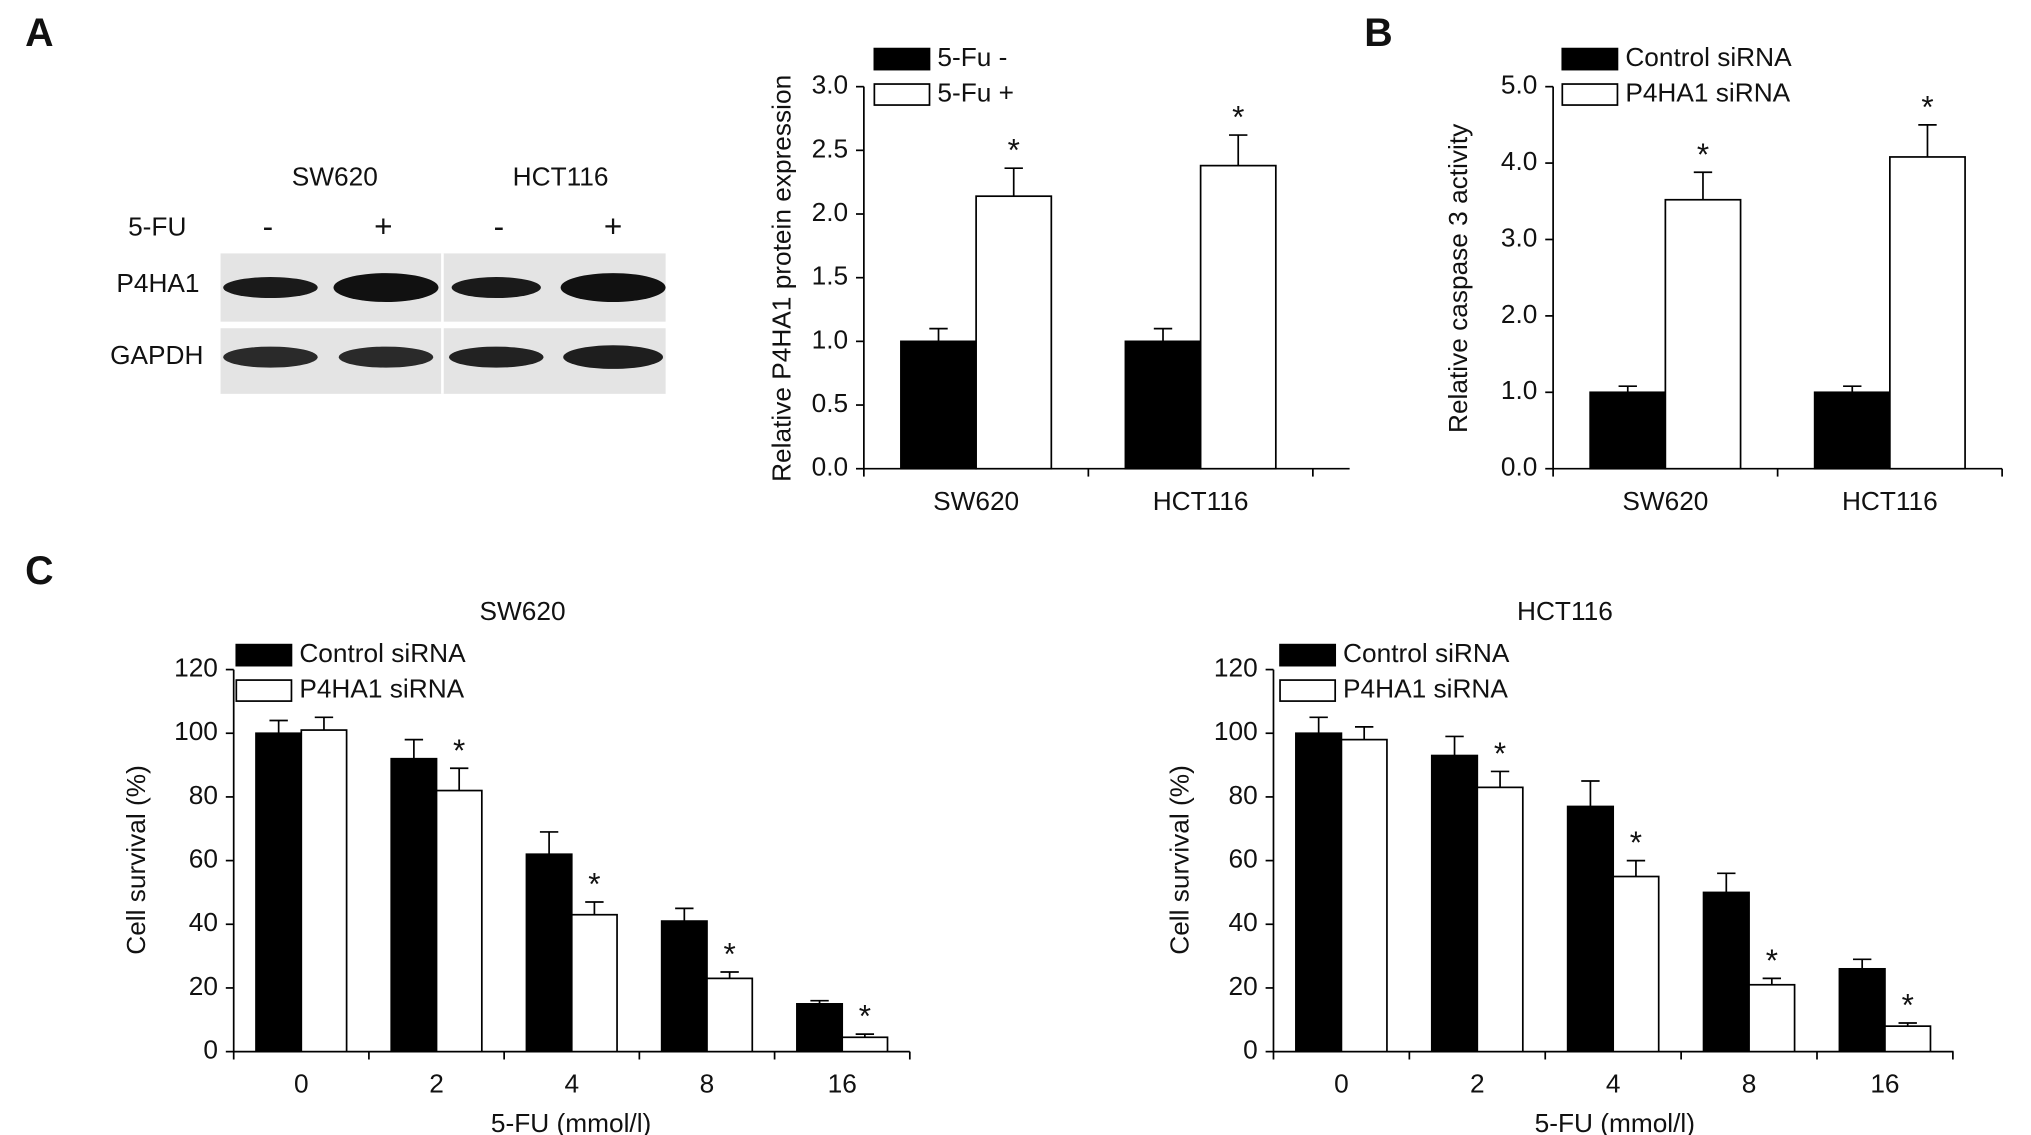 Image resolution: width=2031 pixels, height=1135 pixels. Describe the element at coordinates (203, 795) in the screenshot. I see `y-tick-label: 80` at that location.